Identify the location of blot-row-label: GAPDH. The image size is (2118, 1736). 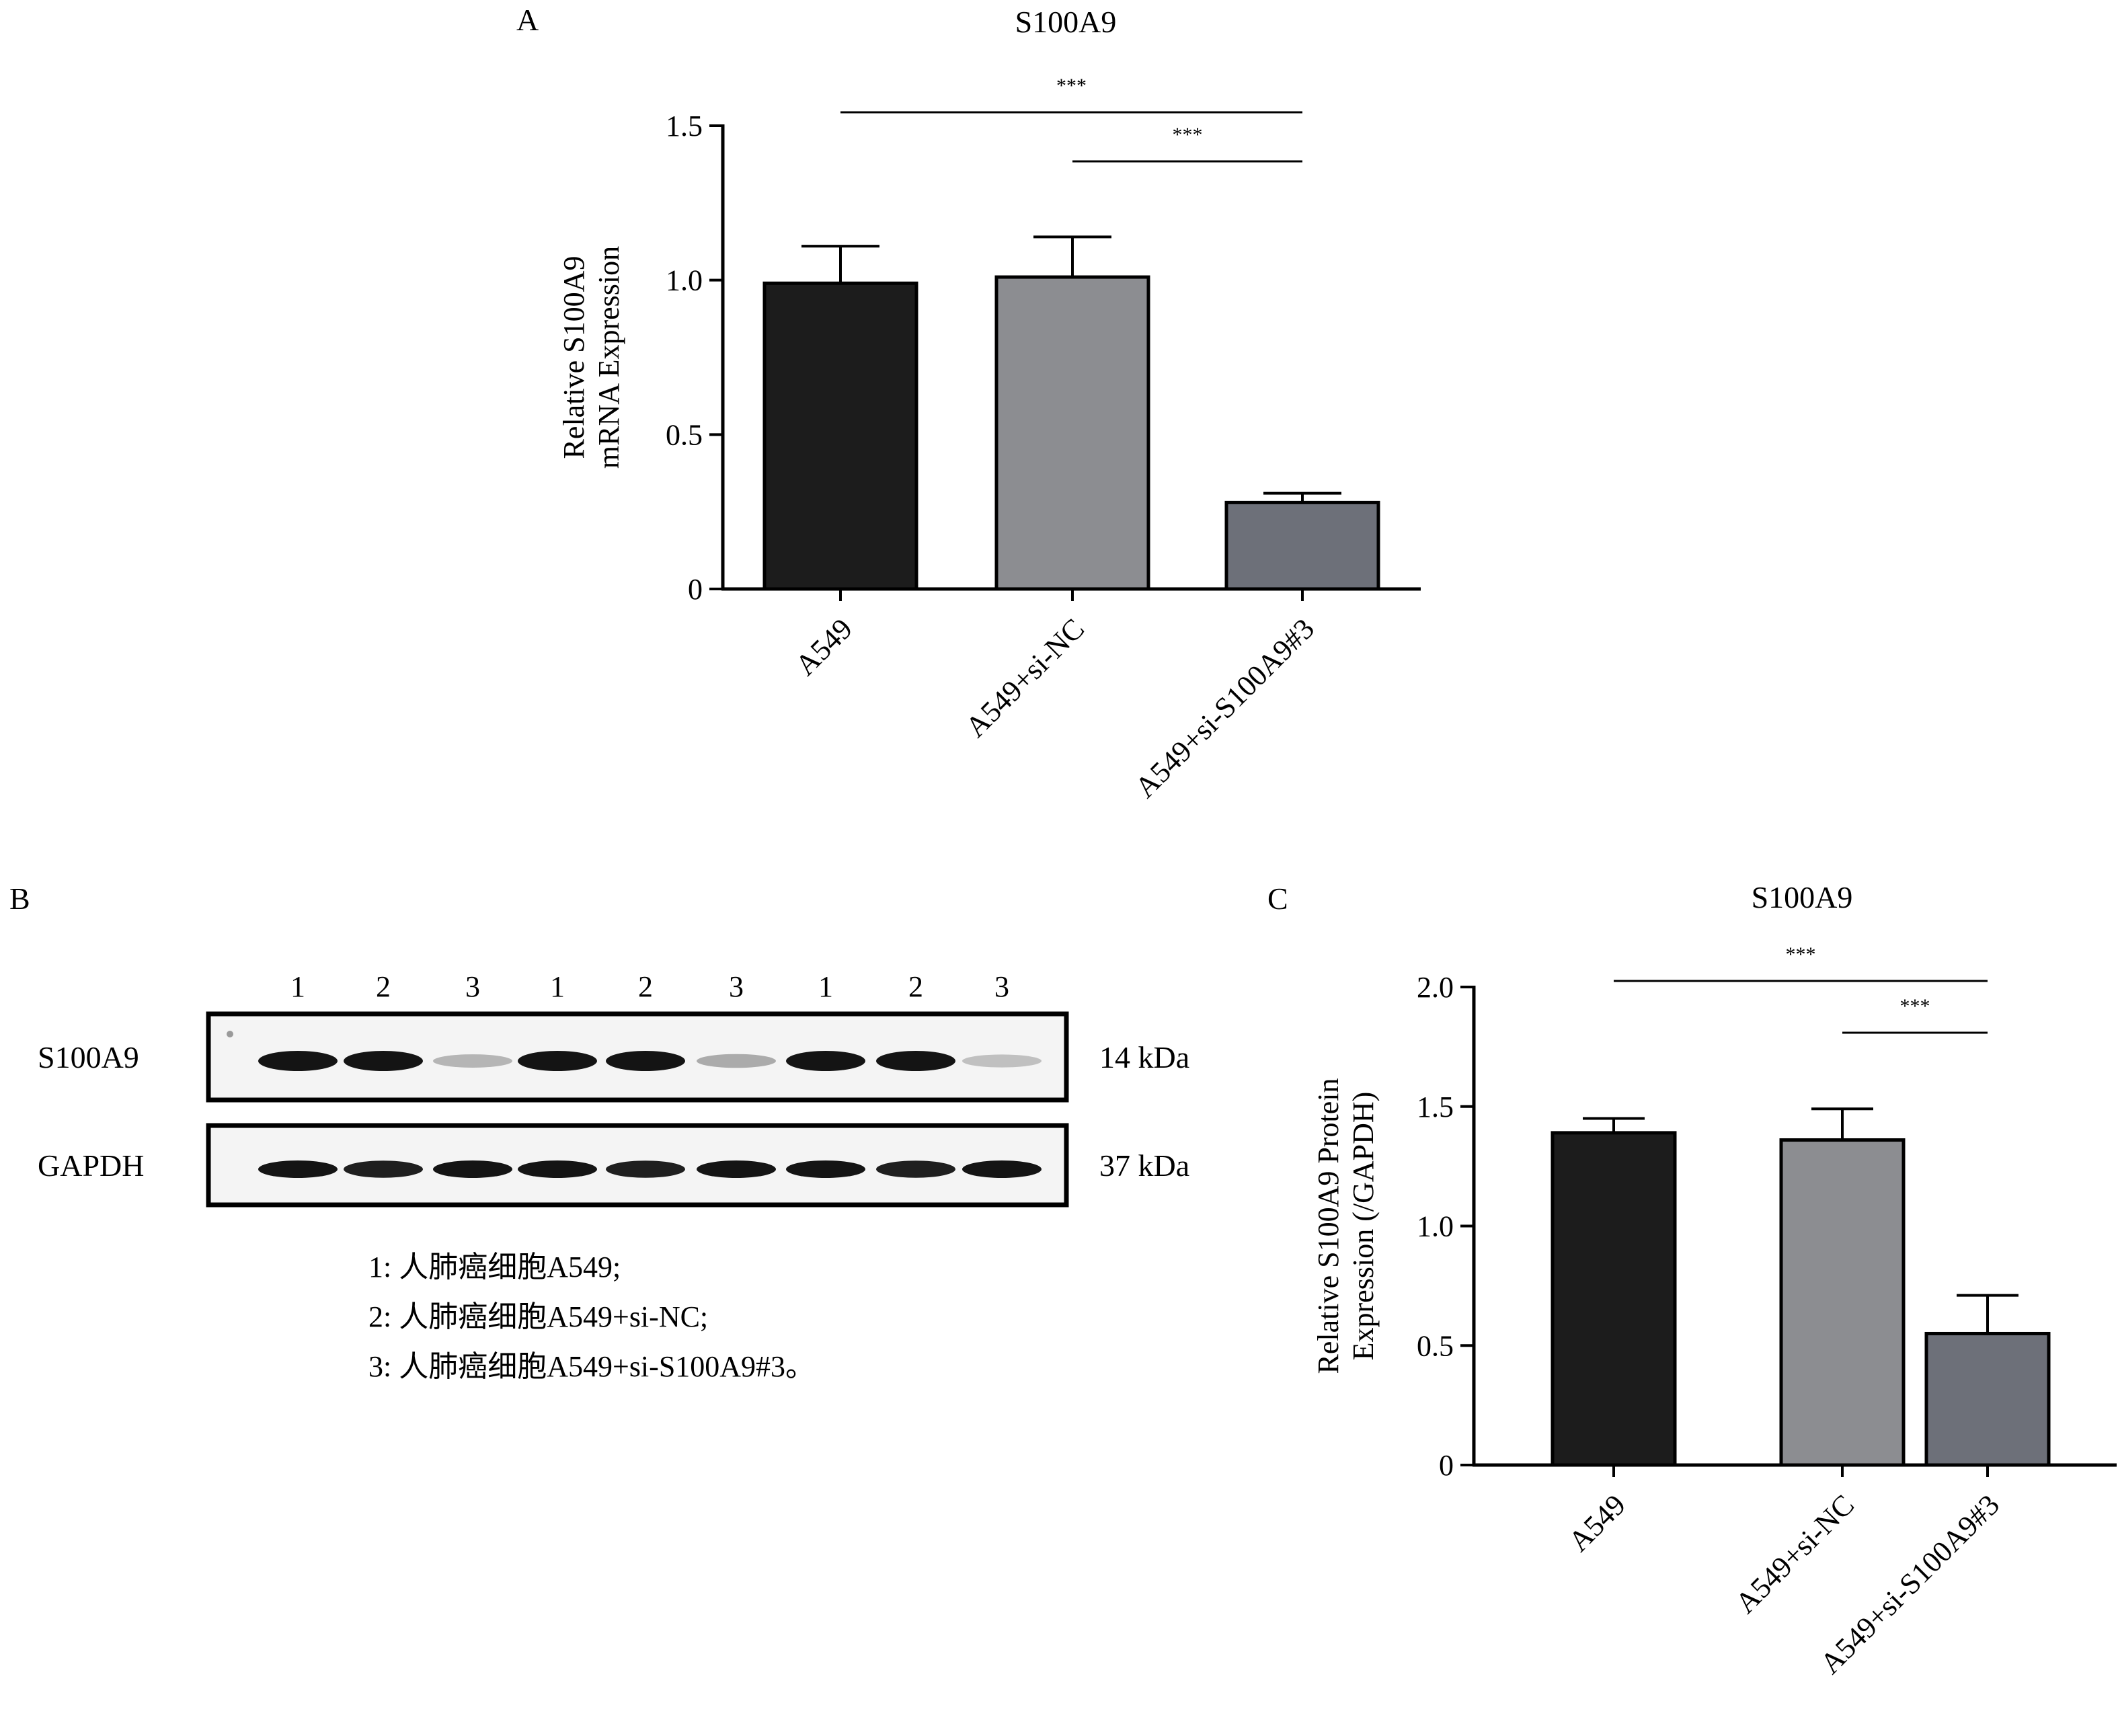
(91, 1165).